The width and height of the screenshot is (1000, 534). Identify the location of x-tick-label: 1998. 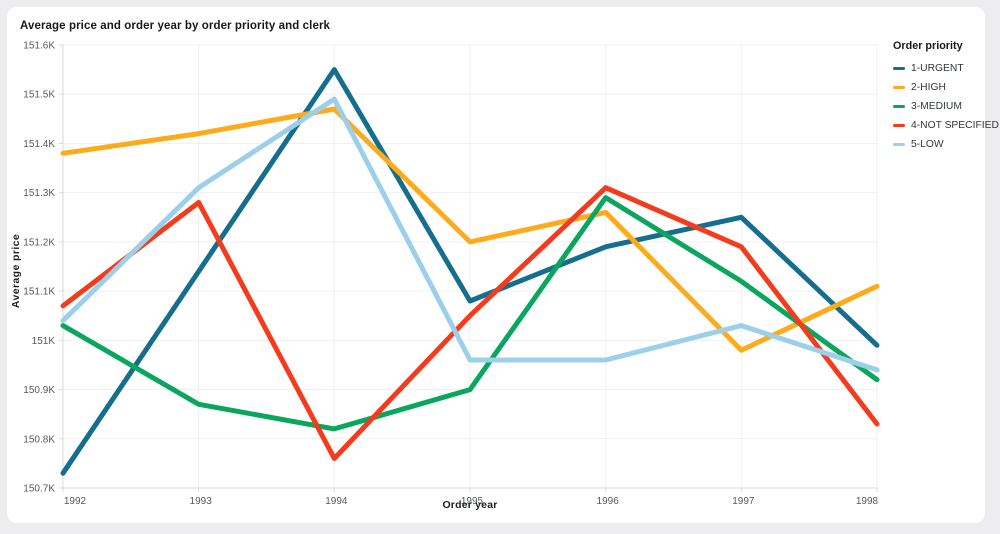
(867, 501).